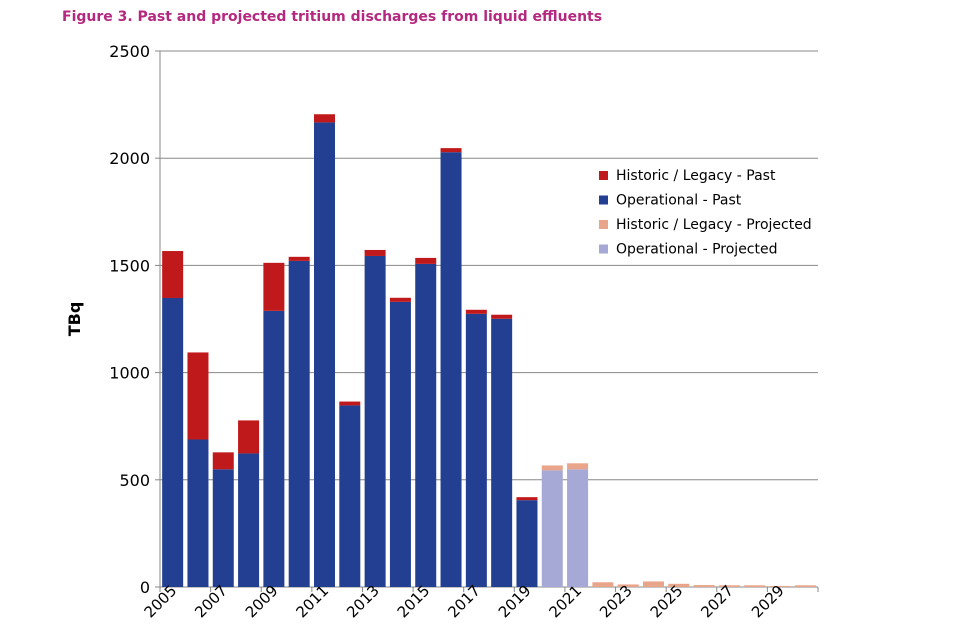 The image size is (960, 640). Describe the element at coordinates (223, 528) in the screenshot. I see `bar-operational-past-2007` at that location.